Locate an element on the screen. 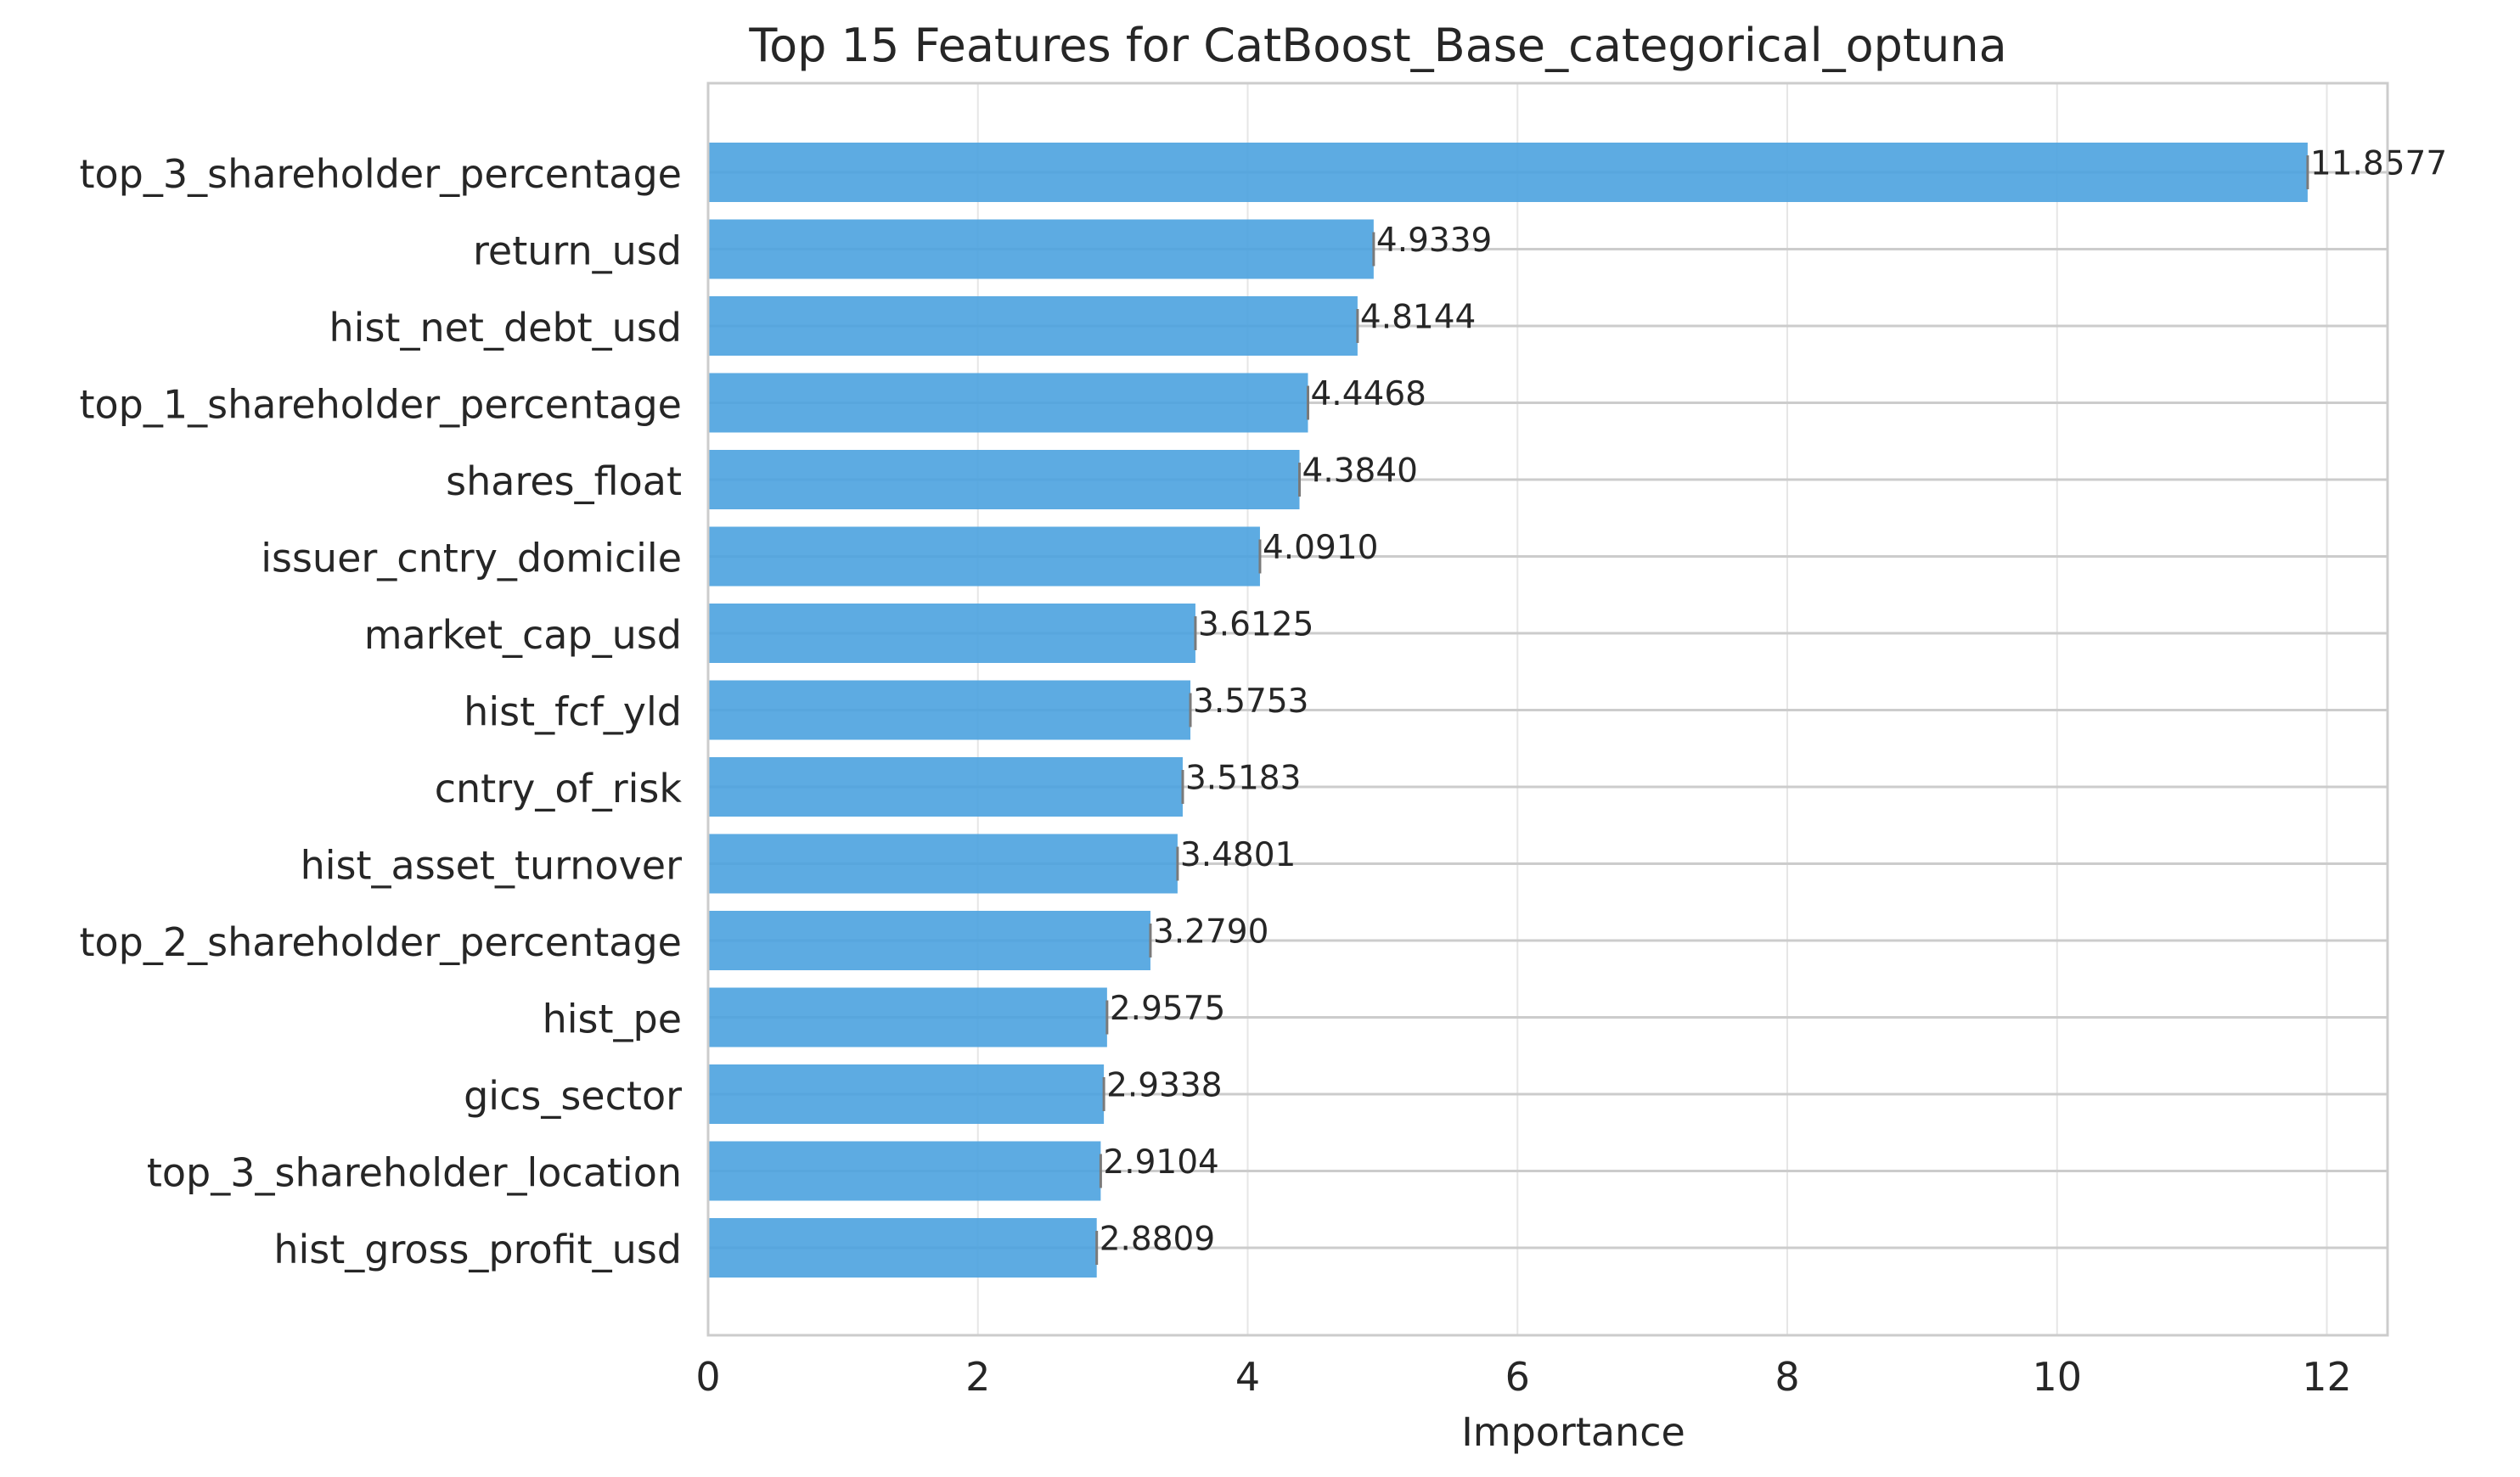 This screenshot has width=2520, height=1477. bar-hist_net_debt_usd is located at coordinates (1033, 326).